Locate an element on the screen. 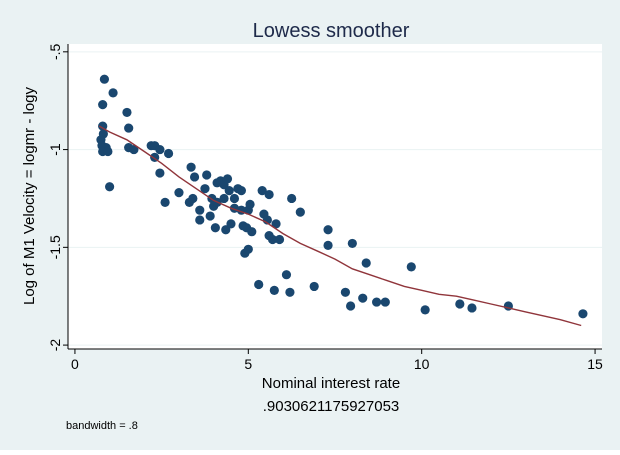 The height and width of the screenshot is (455, 620). y-tick-label: -2 is located at coordinates (55, 345).